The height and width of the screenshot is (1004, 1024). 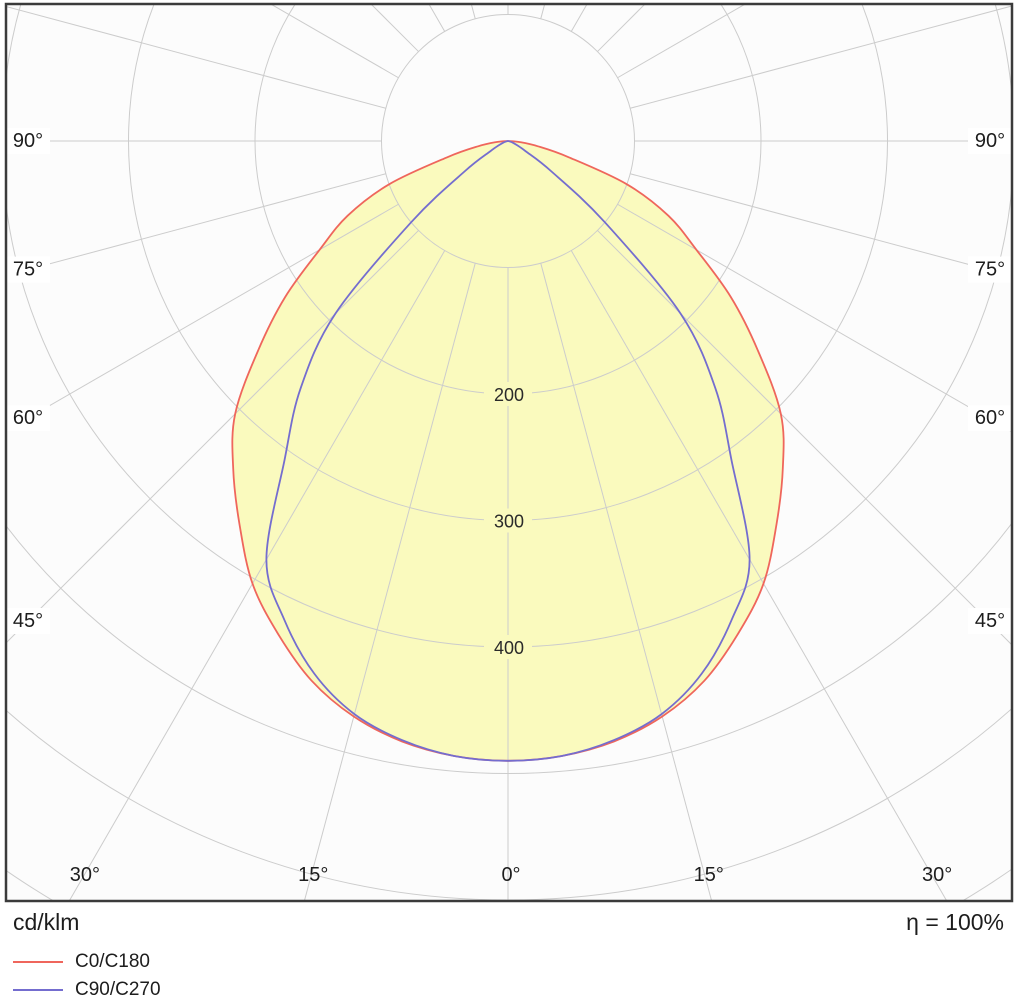 I want to click on angle-label-left-75: 75°, so click(x=28, y=270).